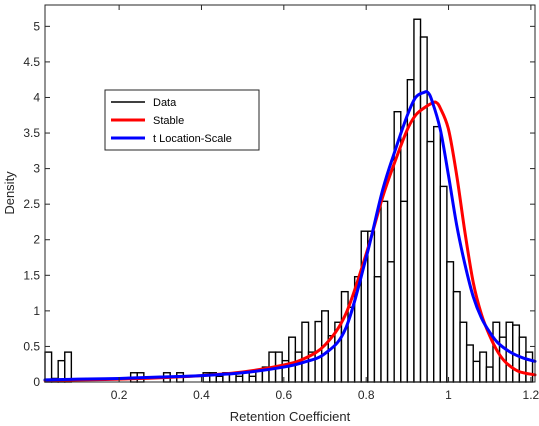 This screenshot has height=426, width=539. I want to click on x-tick-label: 0.4, so click(201, 395).